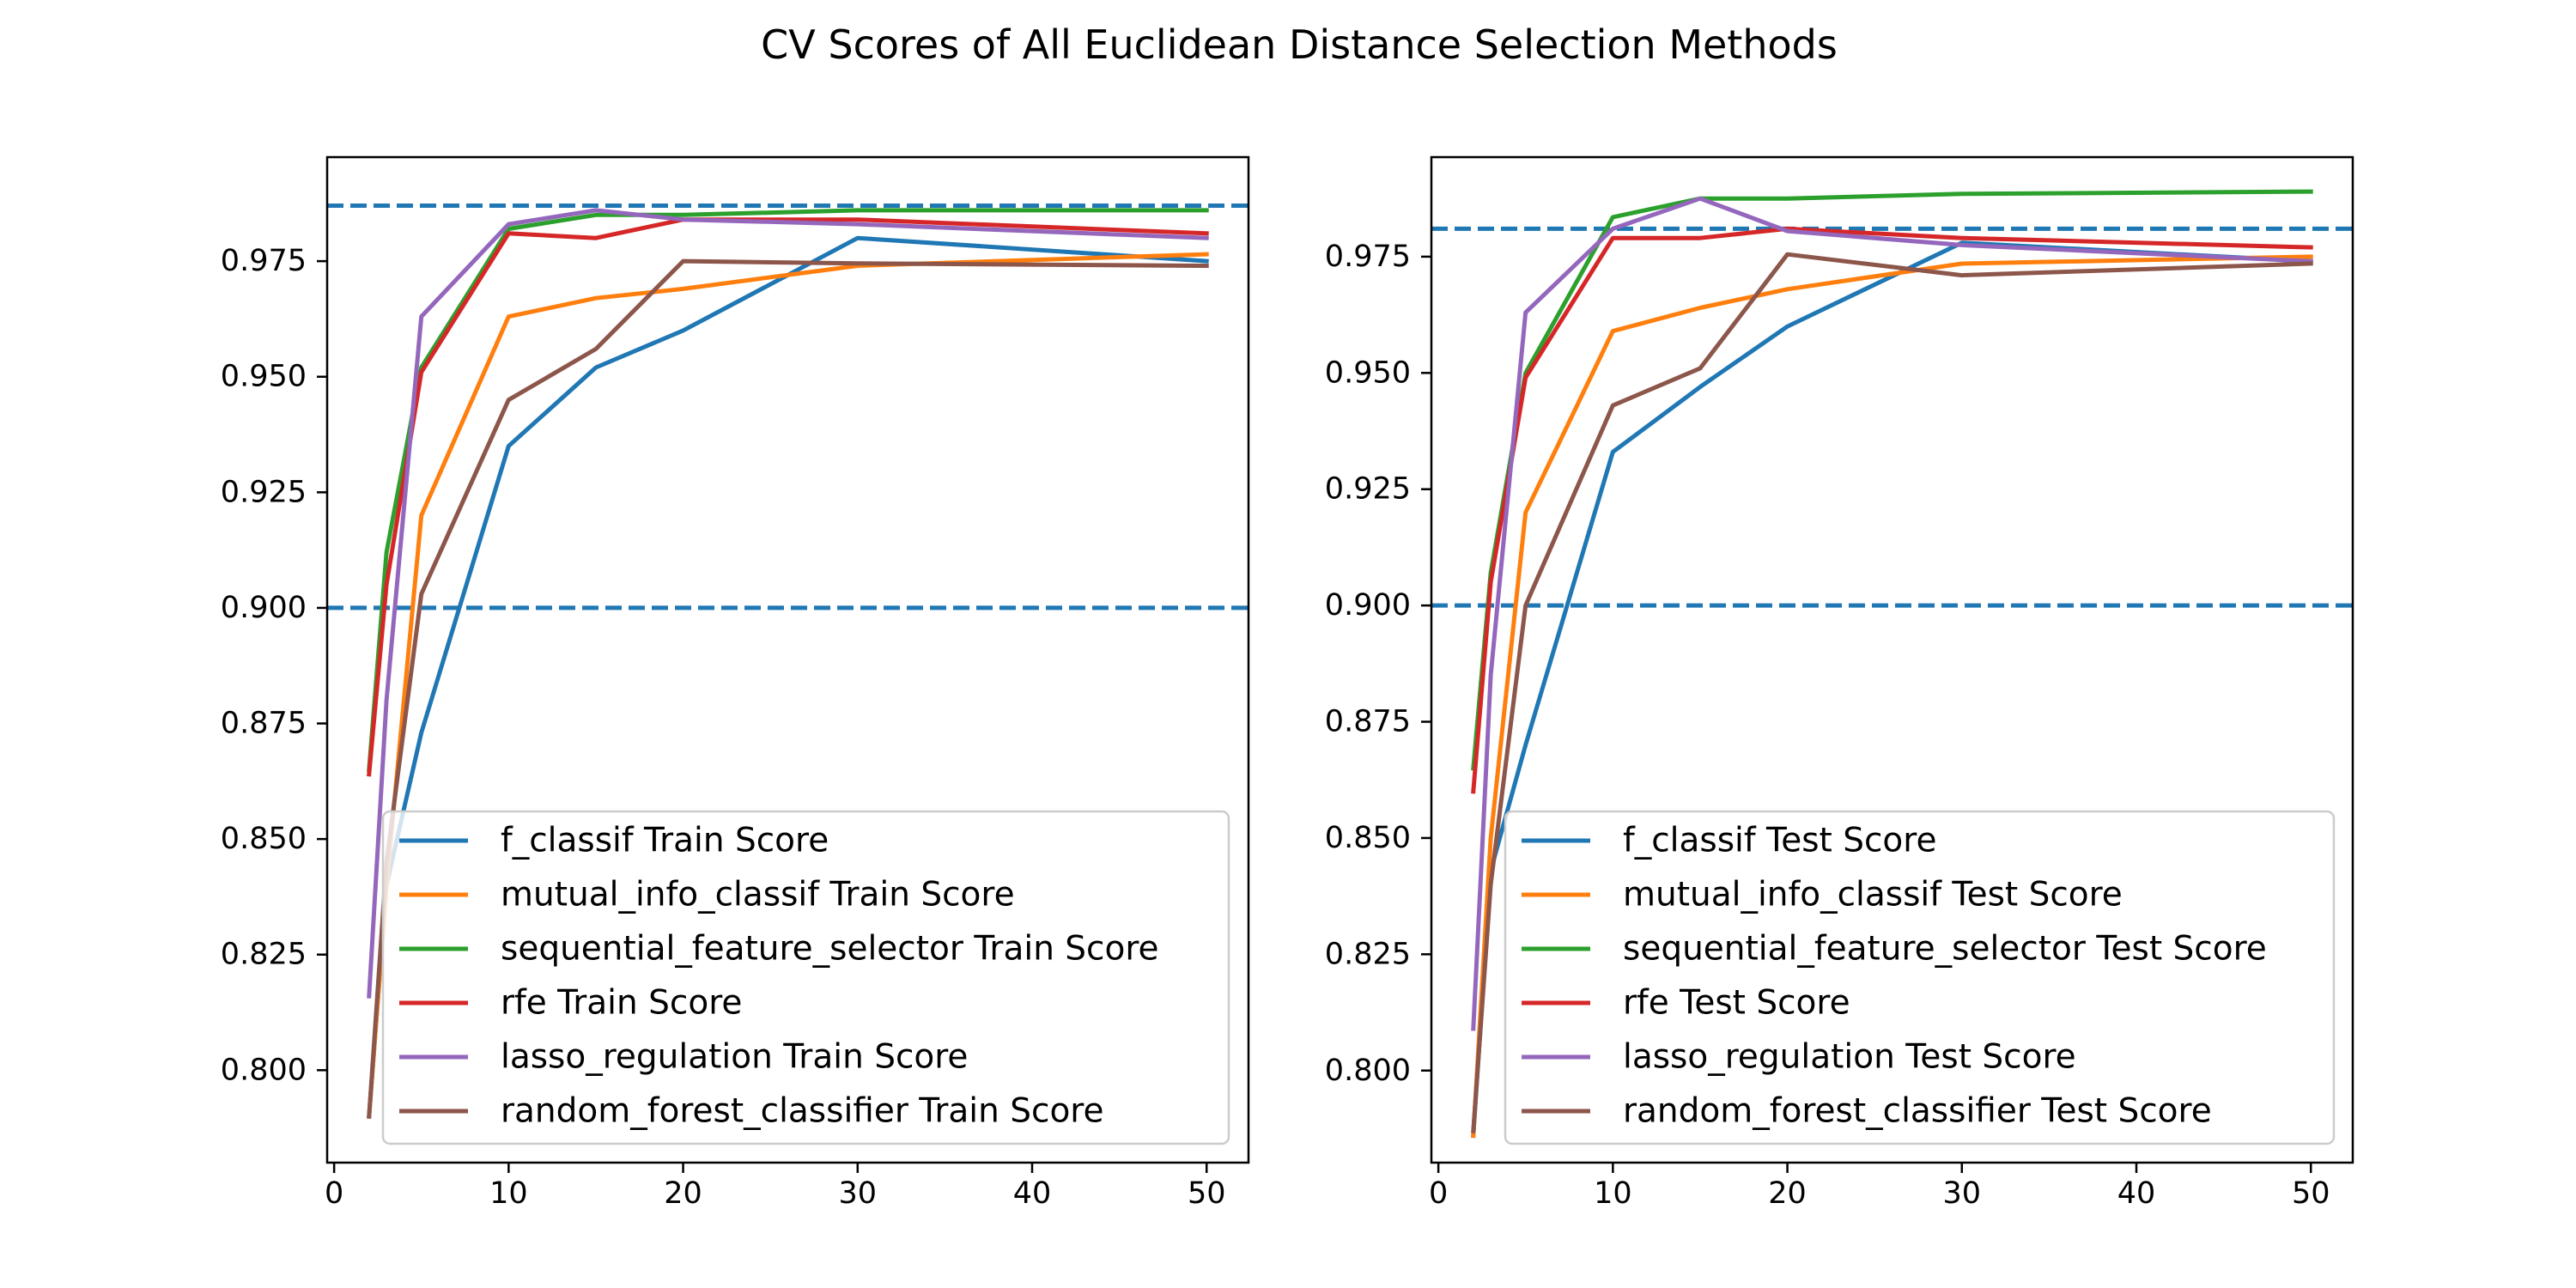 Image resolution: width=2576 pixels, height=1288 pixels. I want to click on legend-label-mutual-info-classif: mutual_info_classif Test Score, so click(1873, 895).